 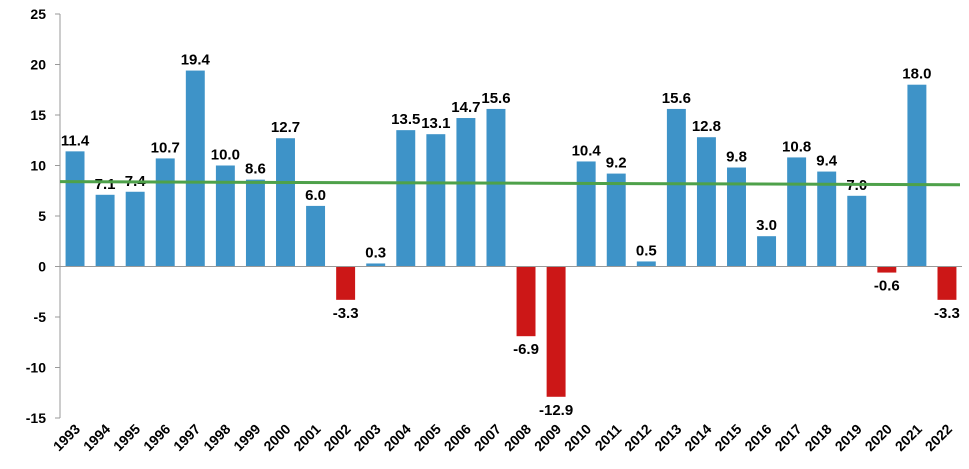 What do you see at coordinates (40, 317) in the screenshot?
I see `y-tick-label: -5` at bounding box center [40, 317].